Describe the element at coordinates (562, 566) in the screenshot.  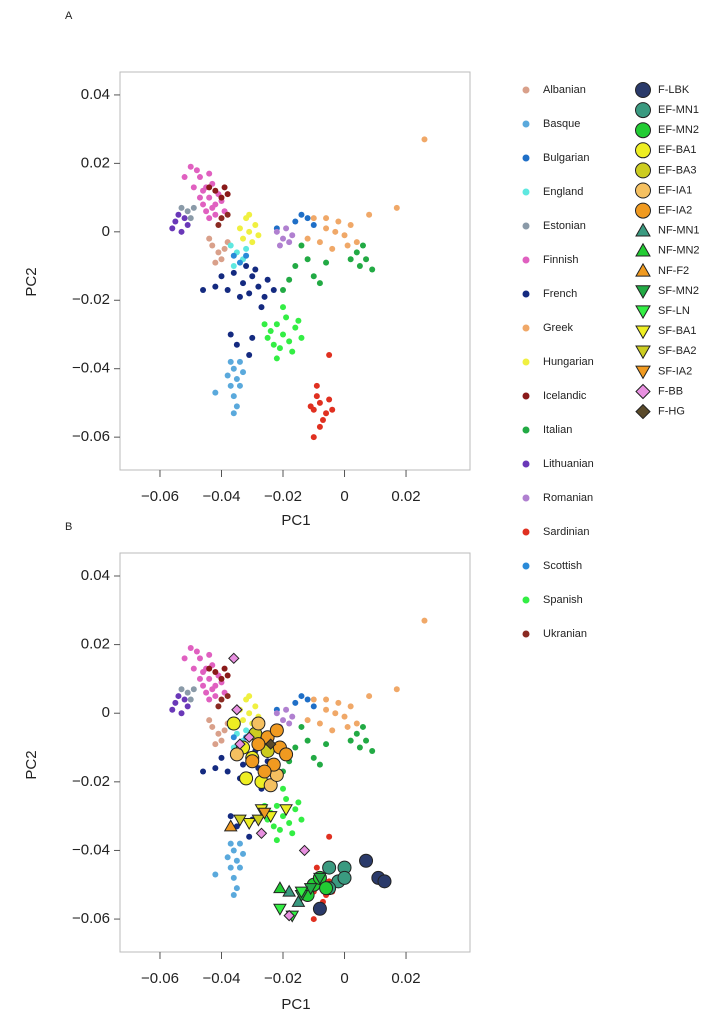
I see `legend-label: Scottish` at that location.